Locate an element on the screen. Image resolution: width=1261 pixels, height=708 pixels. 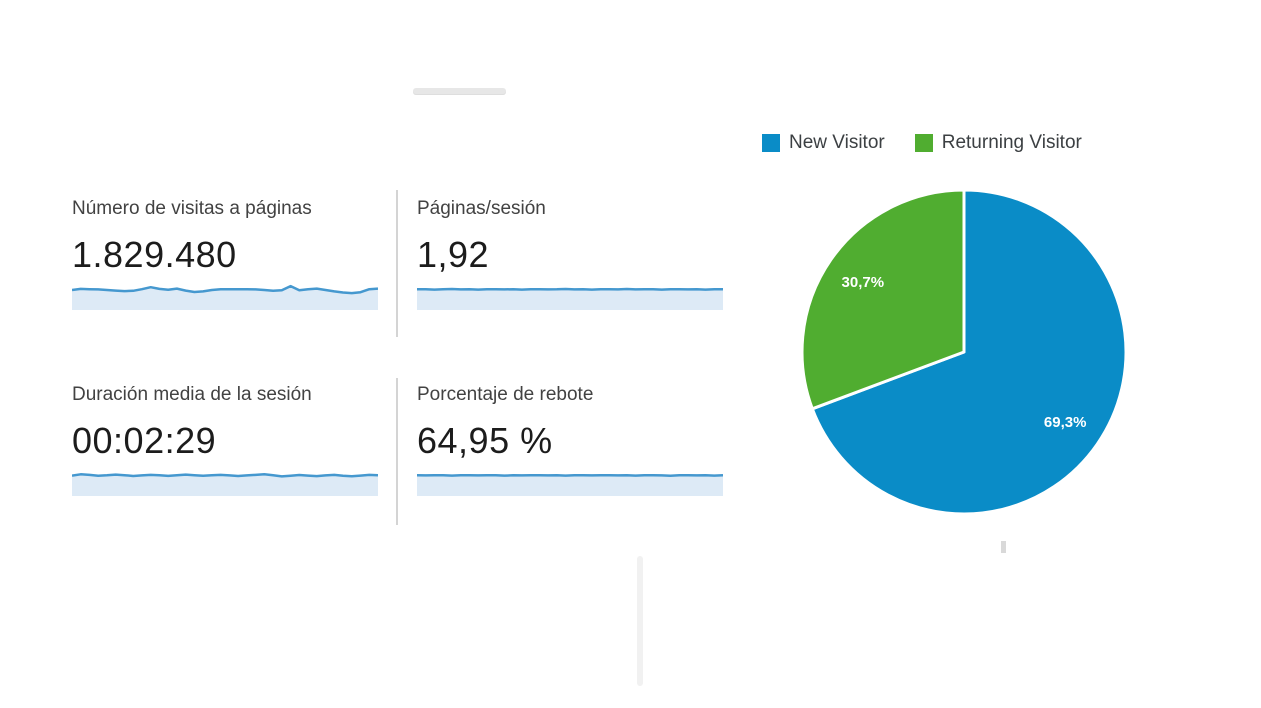
legend-swatch-new-visitor-icon is located at coordinates (771, 143).